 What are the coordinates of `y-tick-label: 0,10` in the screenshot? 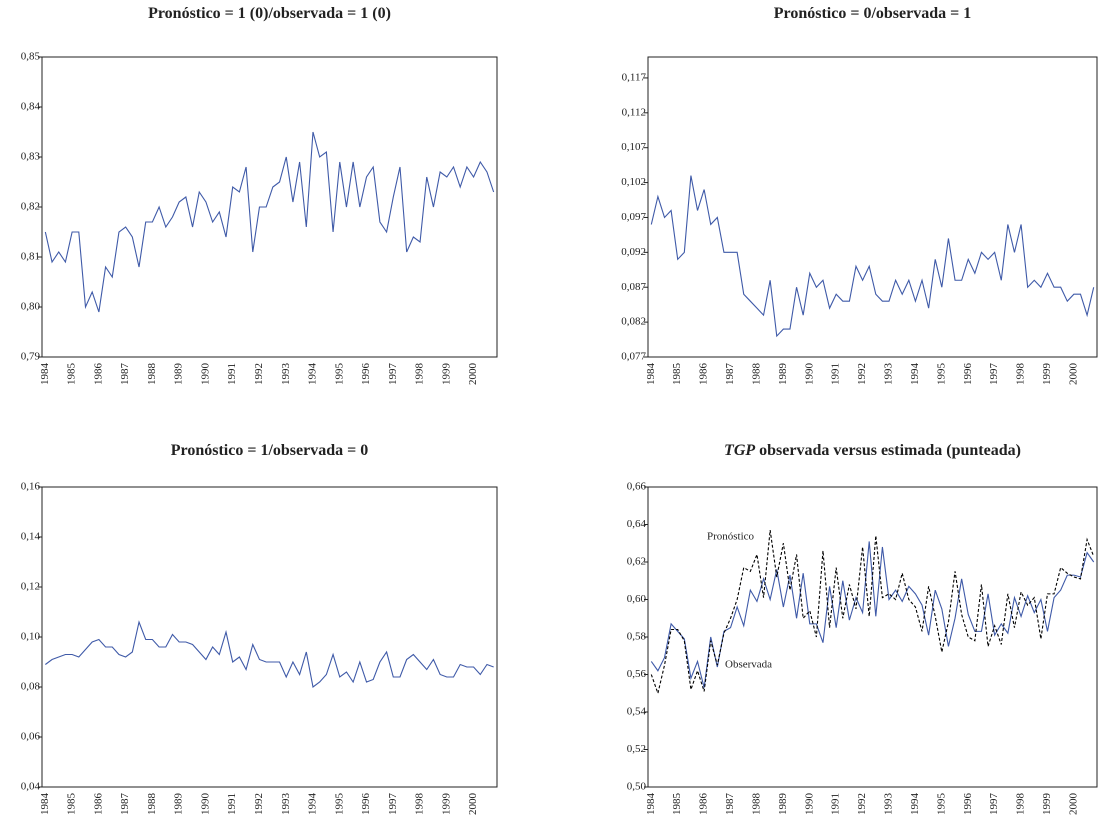 It's located at (31, 637).